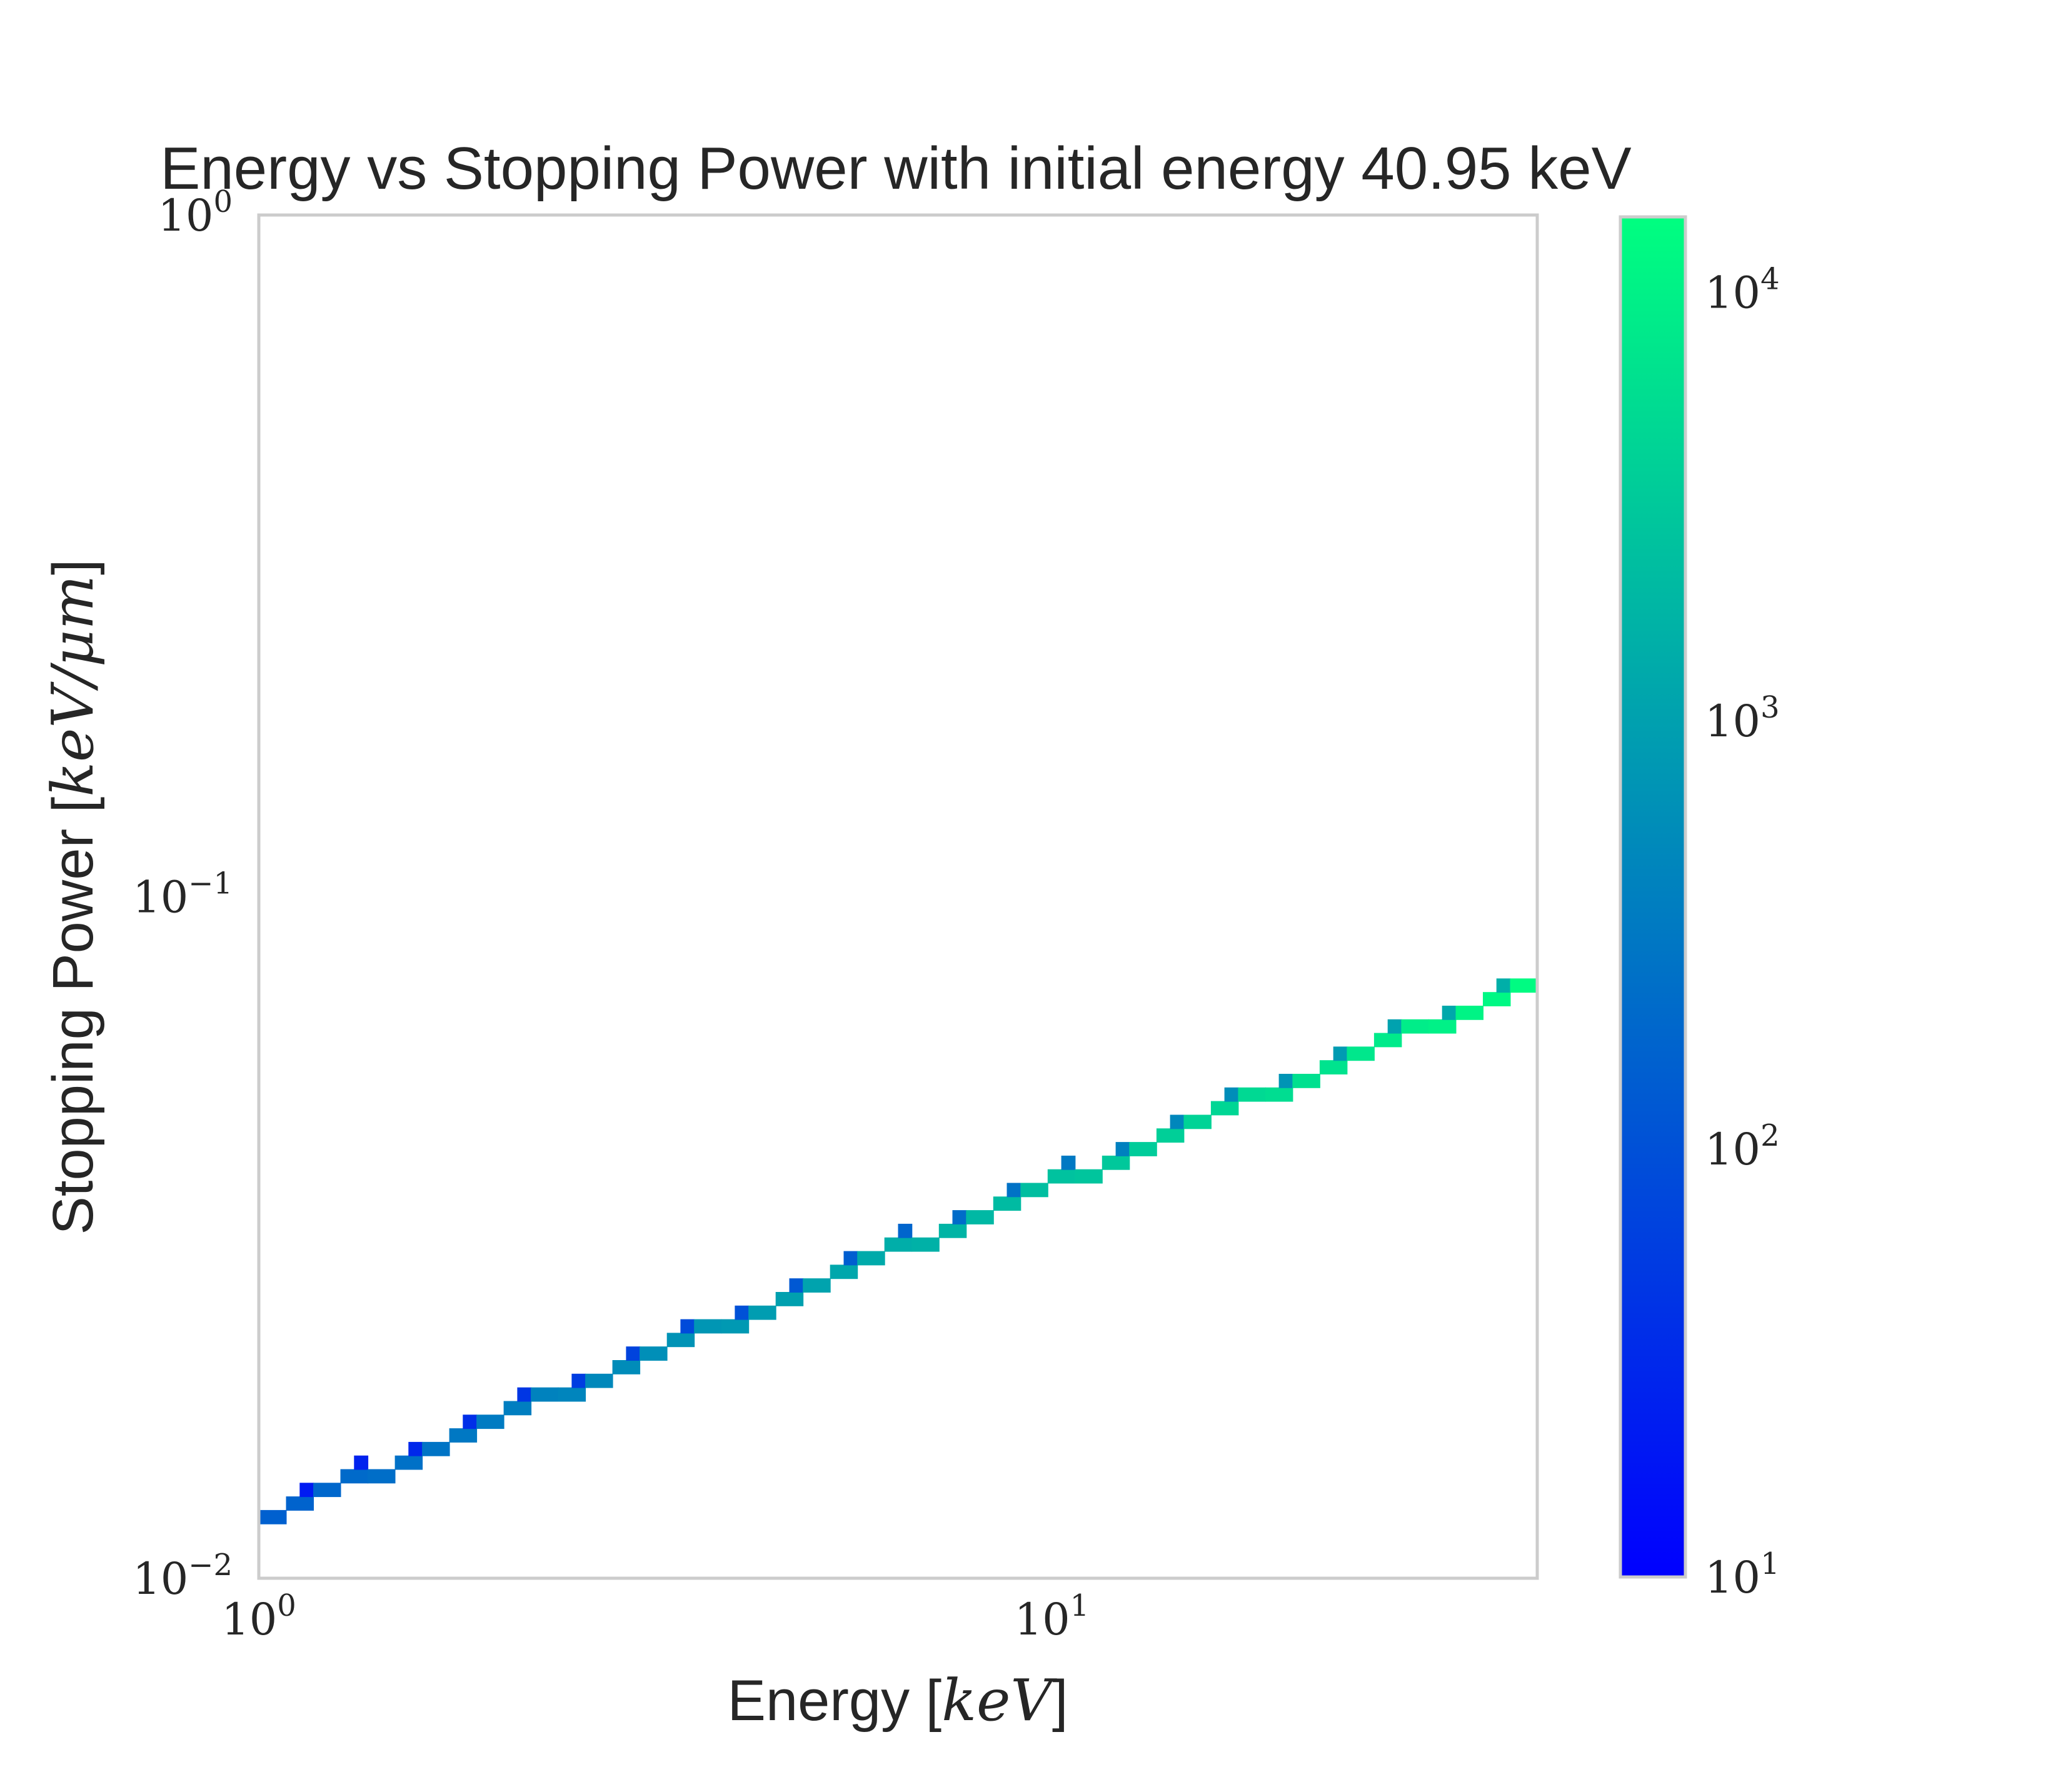  What do you see at coordinates (999, 1700) in the screenshot?
I see `x-axis-label-unit: keV` at bounding box center [999, 1700].